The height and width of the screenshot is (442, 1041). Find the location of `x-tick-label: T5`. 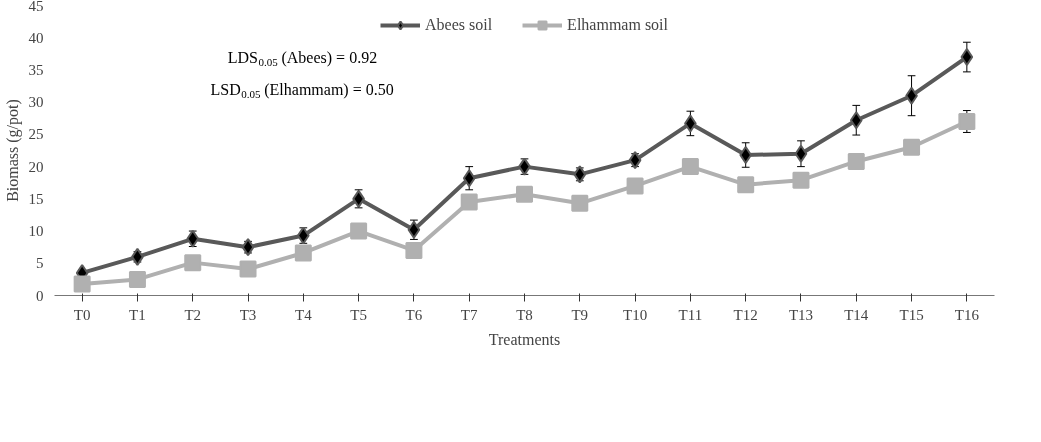

x-tick-label: T5 is located at coordinates (358, 314).